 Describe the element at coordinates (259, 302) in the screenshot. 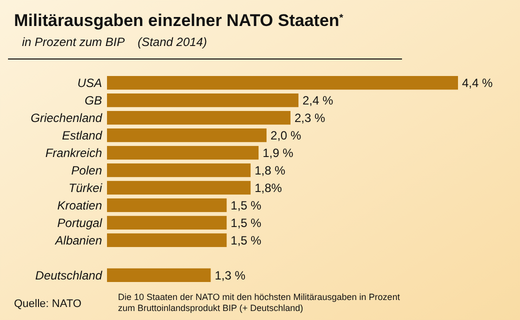

I see `text: Die 10 Staaten der NATO mit den höchsten Militärausgaben in Prozent zum Bruttoinlandsprodukt BIP (+ Deutschland)` at that location.